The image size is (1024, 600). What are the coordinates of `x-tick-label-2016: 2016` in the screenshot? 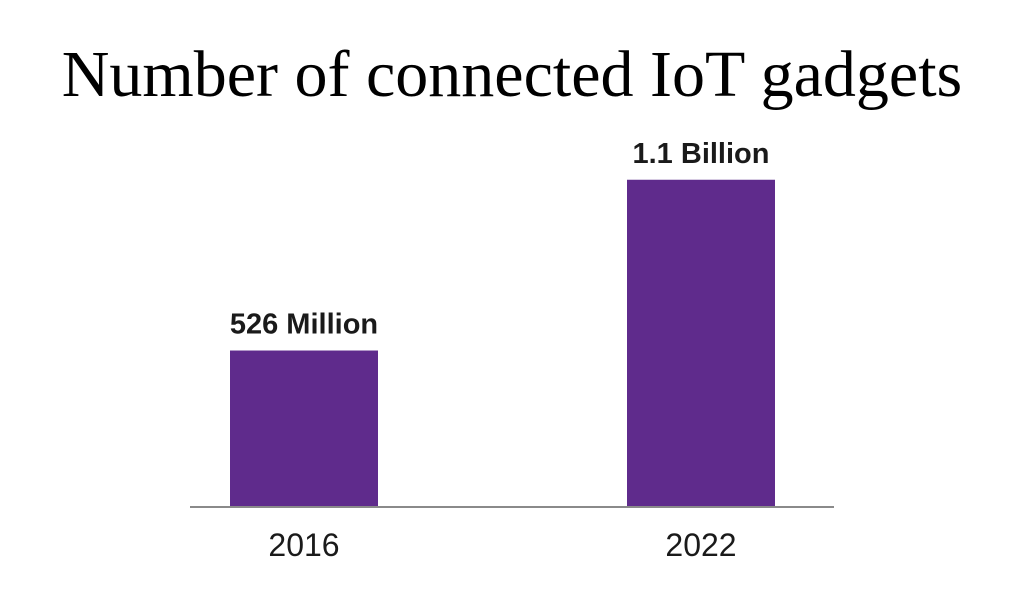 It's located at (303, 545).